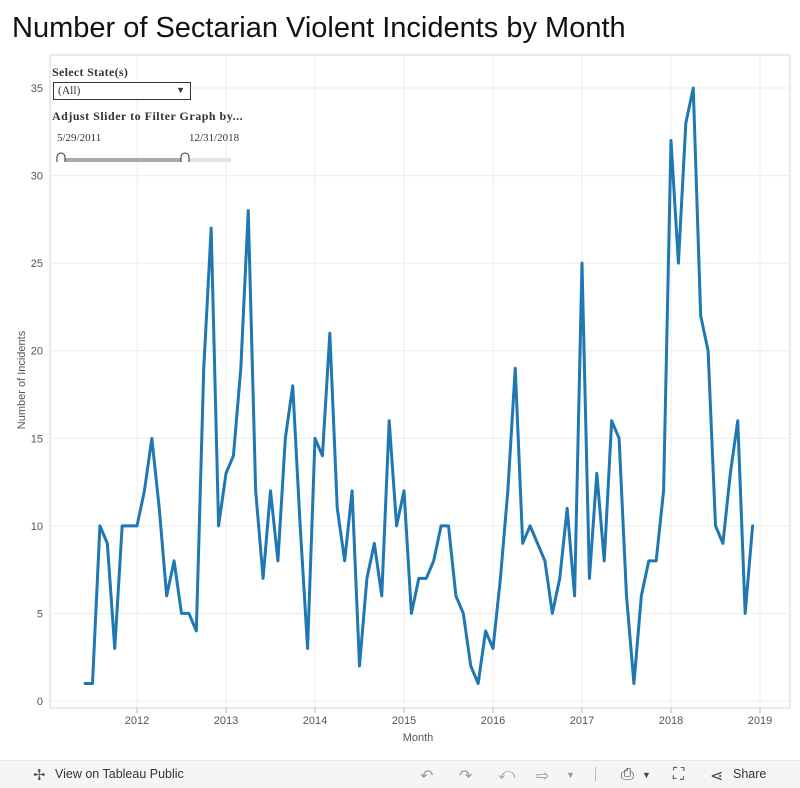  I want to click on fullscreen-icon: ⛶, so click(678, 775).